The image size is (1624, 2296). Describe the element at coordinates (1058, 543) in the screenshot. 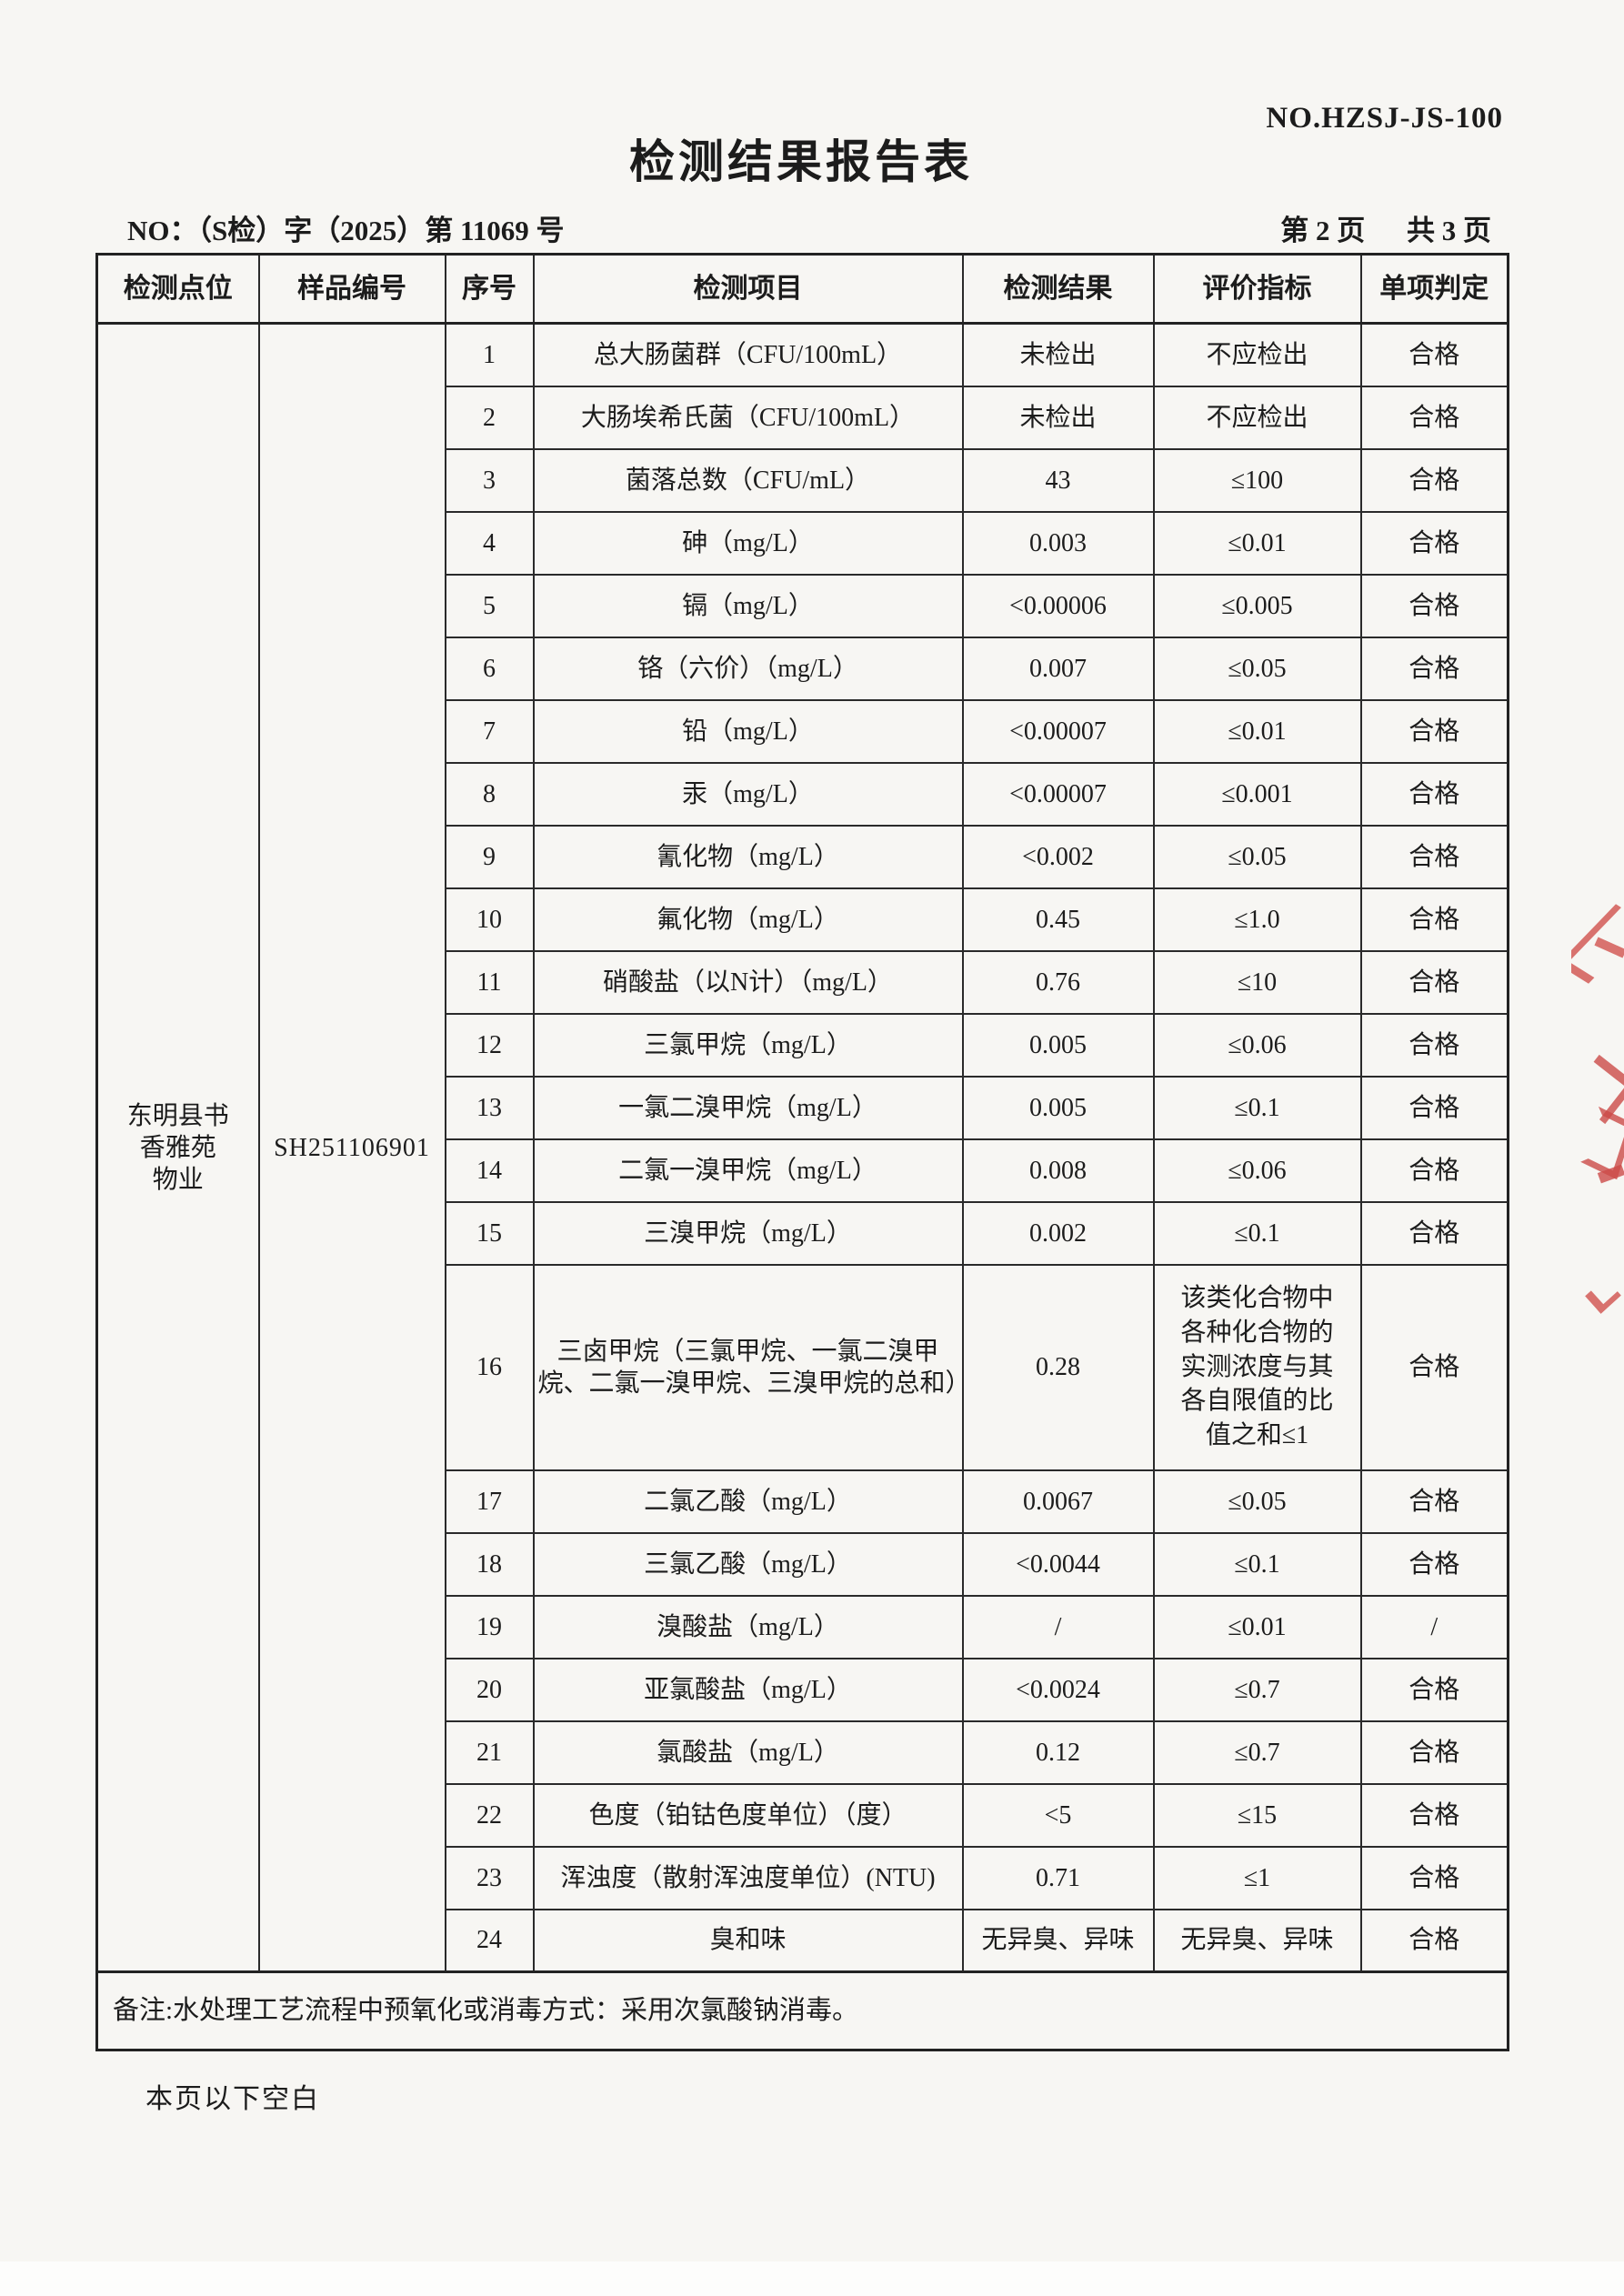

I see `row-result: 0.003` at that location.